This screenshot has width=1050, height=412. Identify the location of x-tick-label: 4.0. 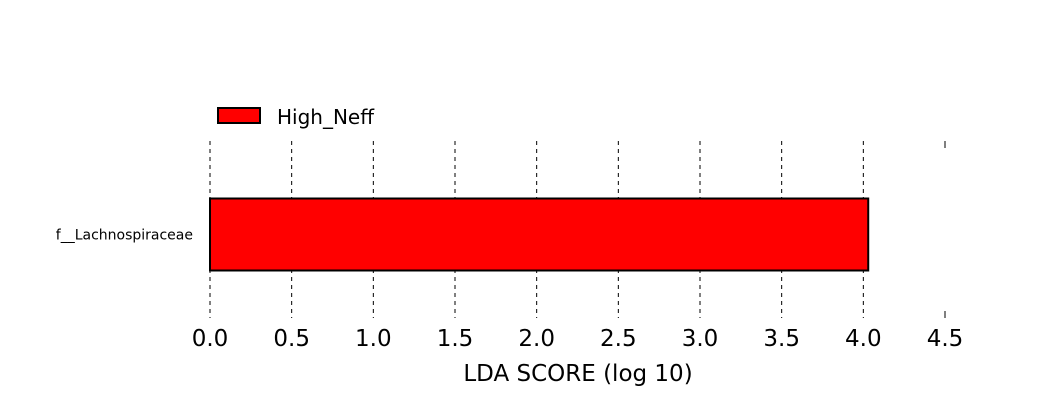
(863, 339).